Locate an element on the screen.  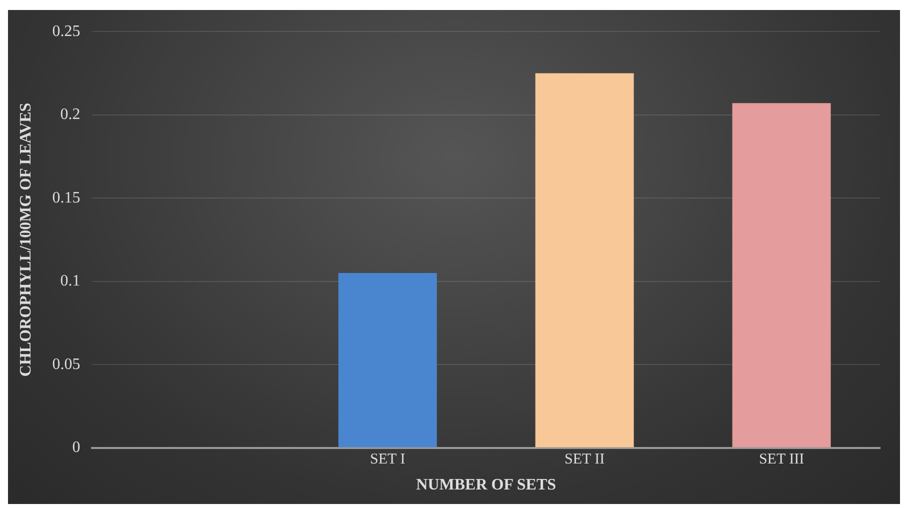
x-tick-label: SET I is located at coordinates (388, 460).